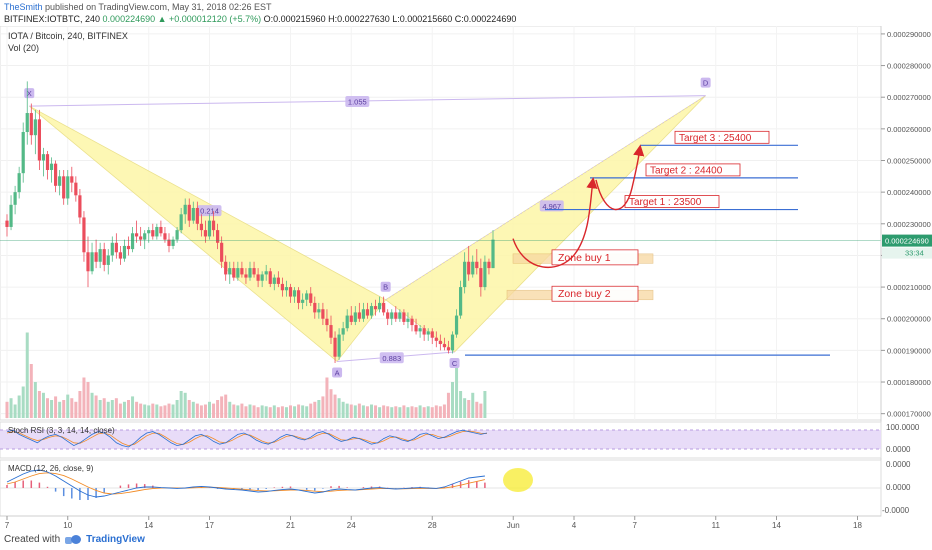 This screenshot has width=932, height=550. Describe the element at coordinates (51, 468) in the screenshot. I see `macd-label: MACD (12, 26, close, 9)` at that location.